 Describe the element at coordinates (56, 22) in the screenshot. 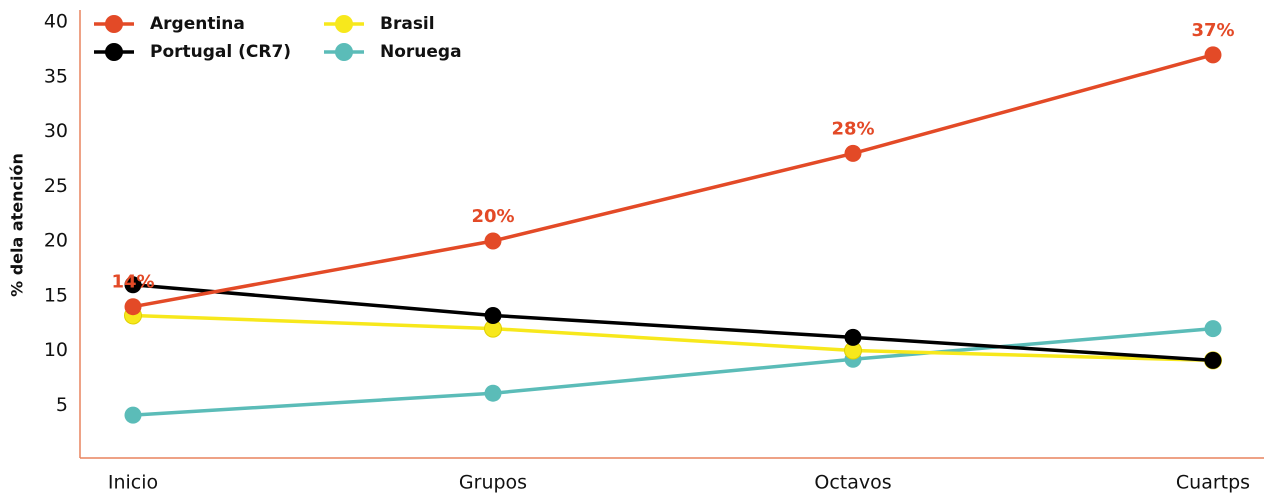

I see `y-tick-label: 40` at that location.